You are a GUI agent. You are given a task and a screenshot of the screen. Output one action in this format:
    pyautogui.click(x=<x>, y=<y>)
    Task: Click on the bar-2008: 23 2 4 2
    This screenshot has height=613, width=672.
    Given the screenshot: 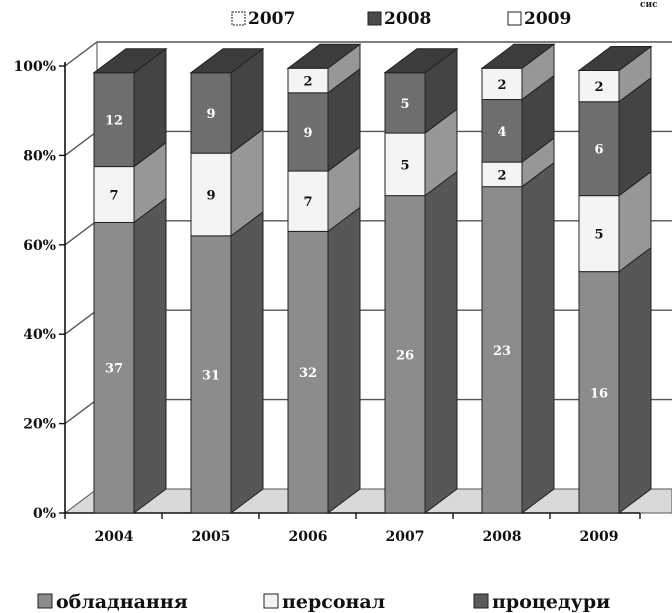 What is the action you would take?
    pyautogui.click(x=518, y=278)
    